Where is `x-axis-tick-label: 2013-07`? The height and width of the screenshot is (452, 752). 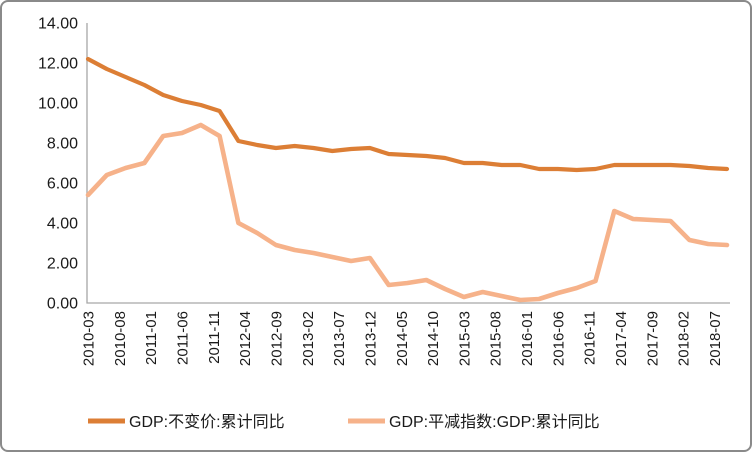 x-axis-tick-label: 2013-07 is located at coordinates (339, 338).